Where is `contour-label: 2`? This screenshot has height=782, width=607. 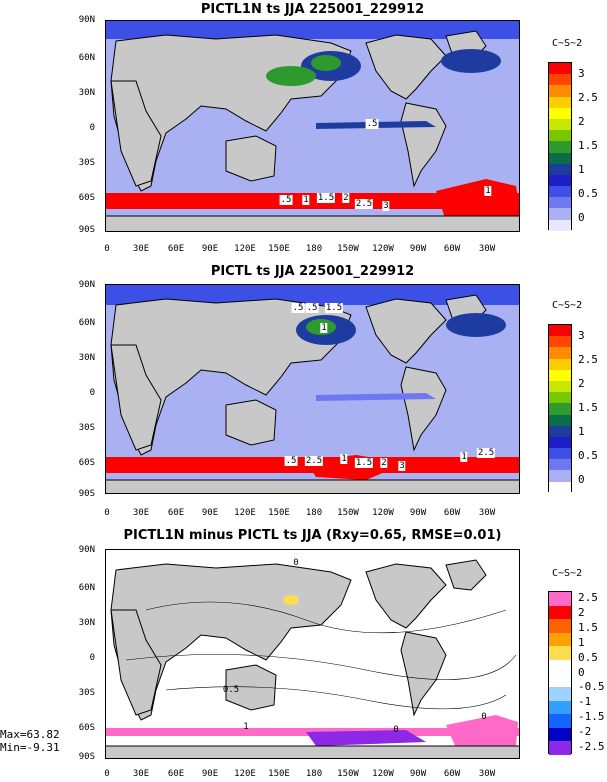
contour-label: 2 is located at coordinates (384, 463).